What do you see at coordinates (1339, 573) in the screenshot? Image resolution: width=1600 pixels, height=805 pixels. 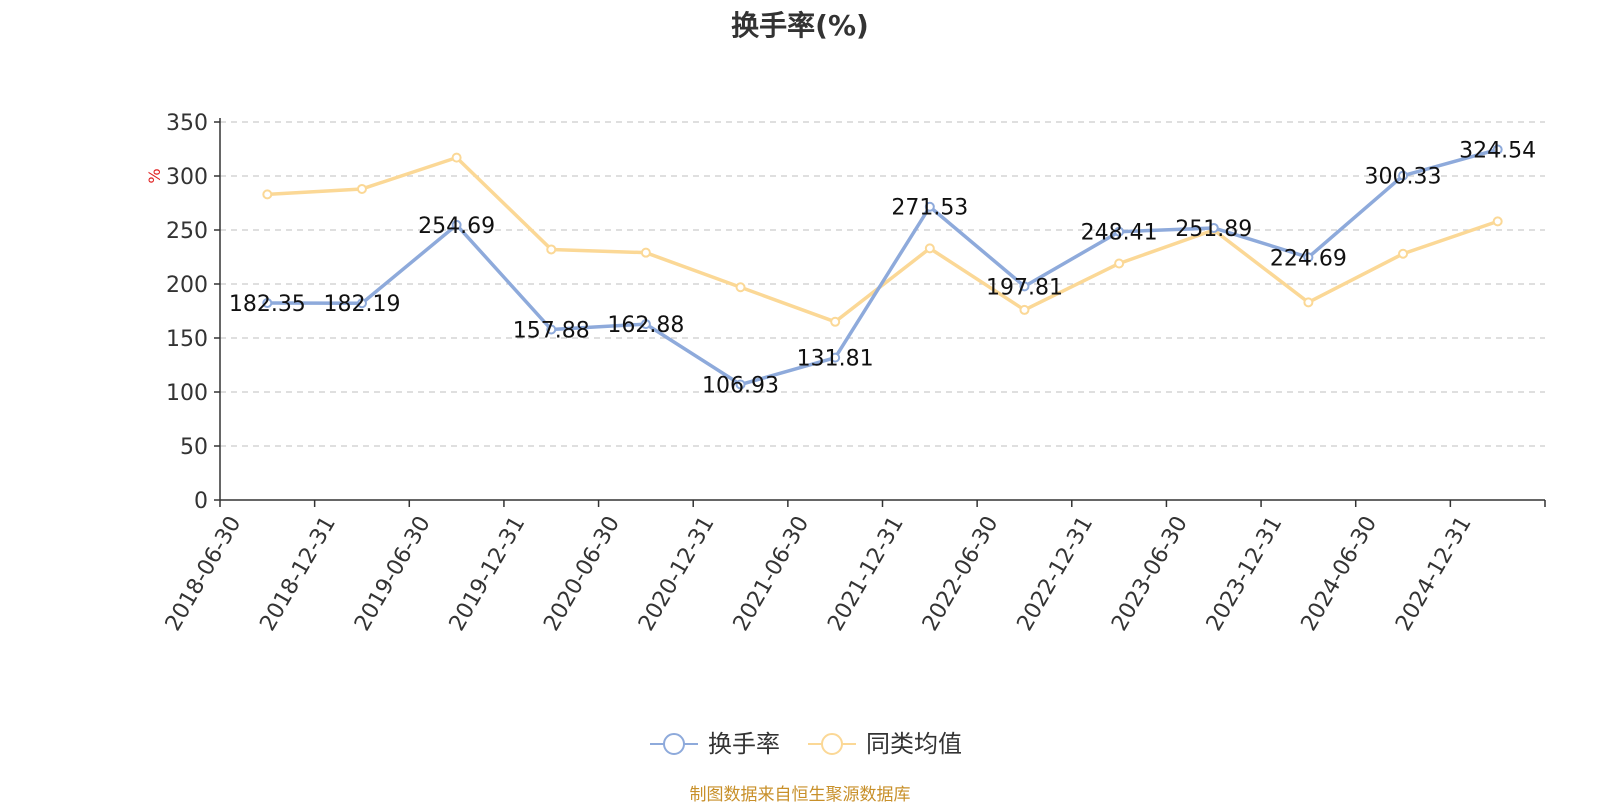 I see `x-tick-label: 2024-06-30` at bounding box center [1339, 573].